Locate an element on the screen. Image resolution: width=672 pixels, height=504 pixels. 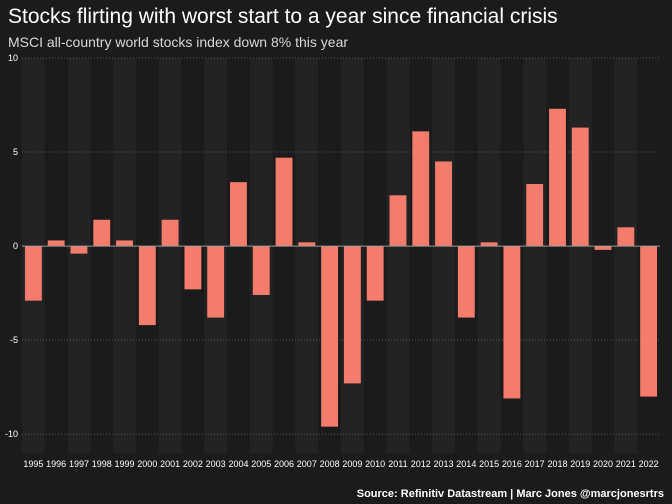
bar-2013 is located at coordinates (443, 204).